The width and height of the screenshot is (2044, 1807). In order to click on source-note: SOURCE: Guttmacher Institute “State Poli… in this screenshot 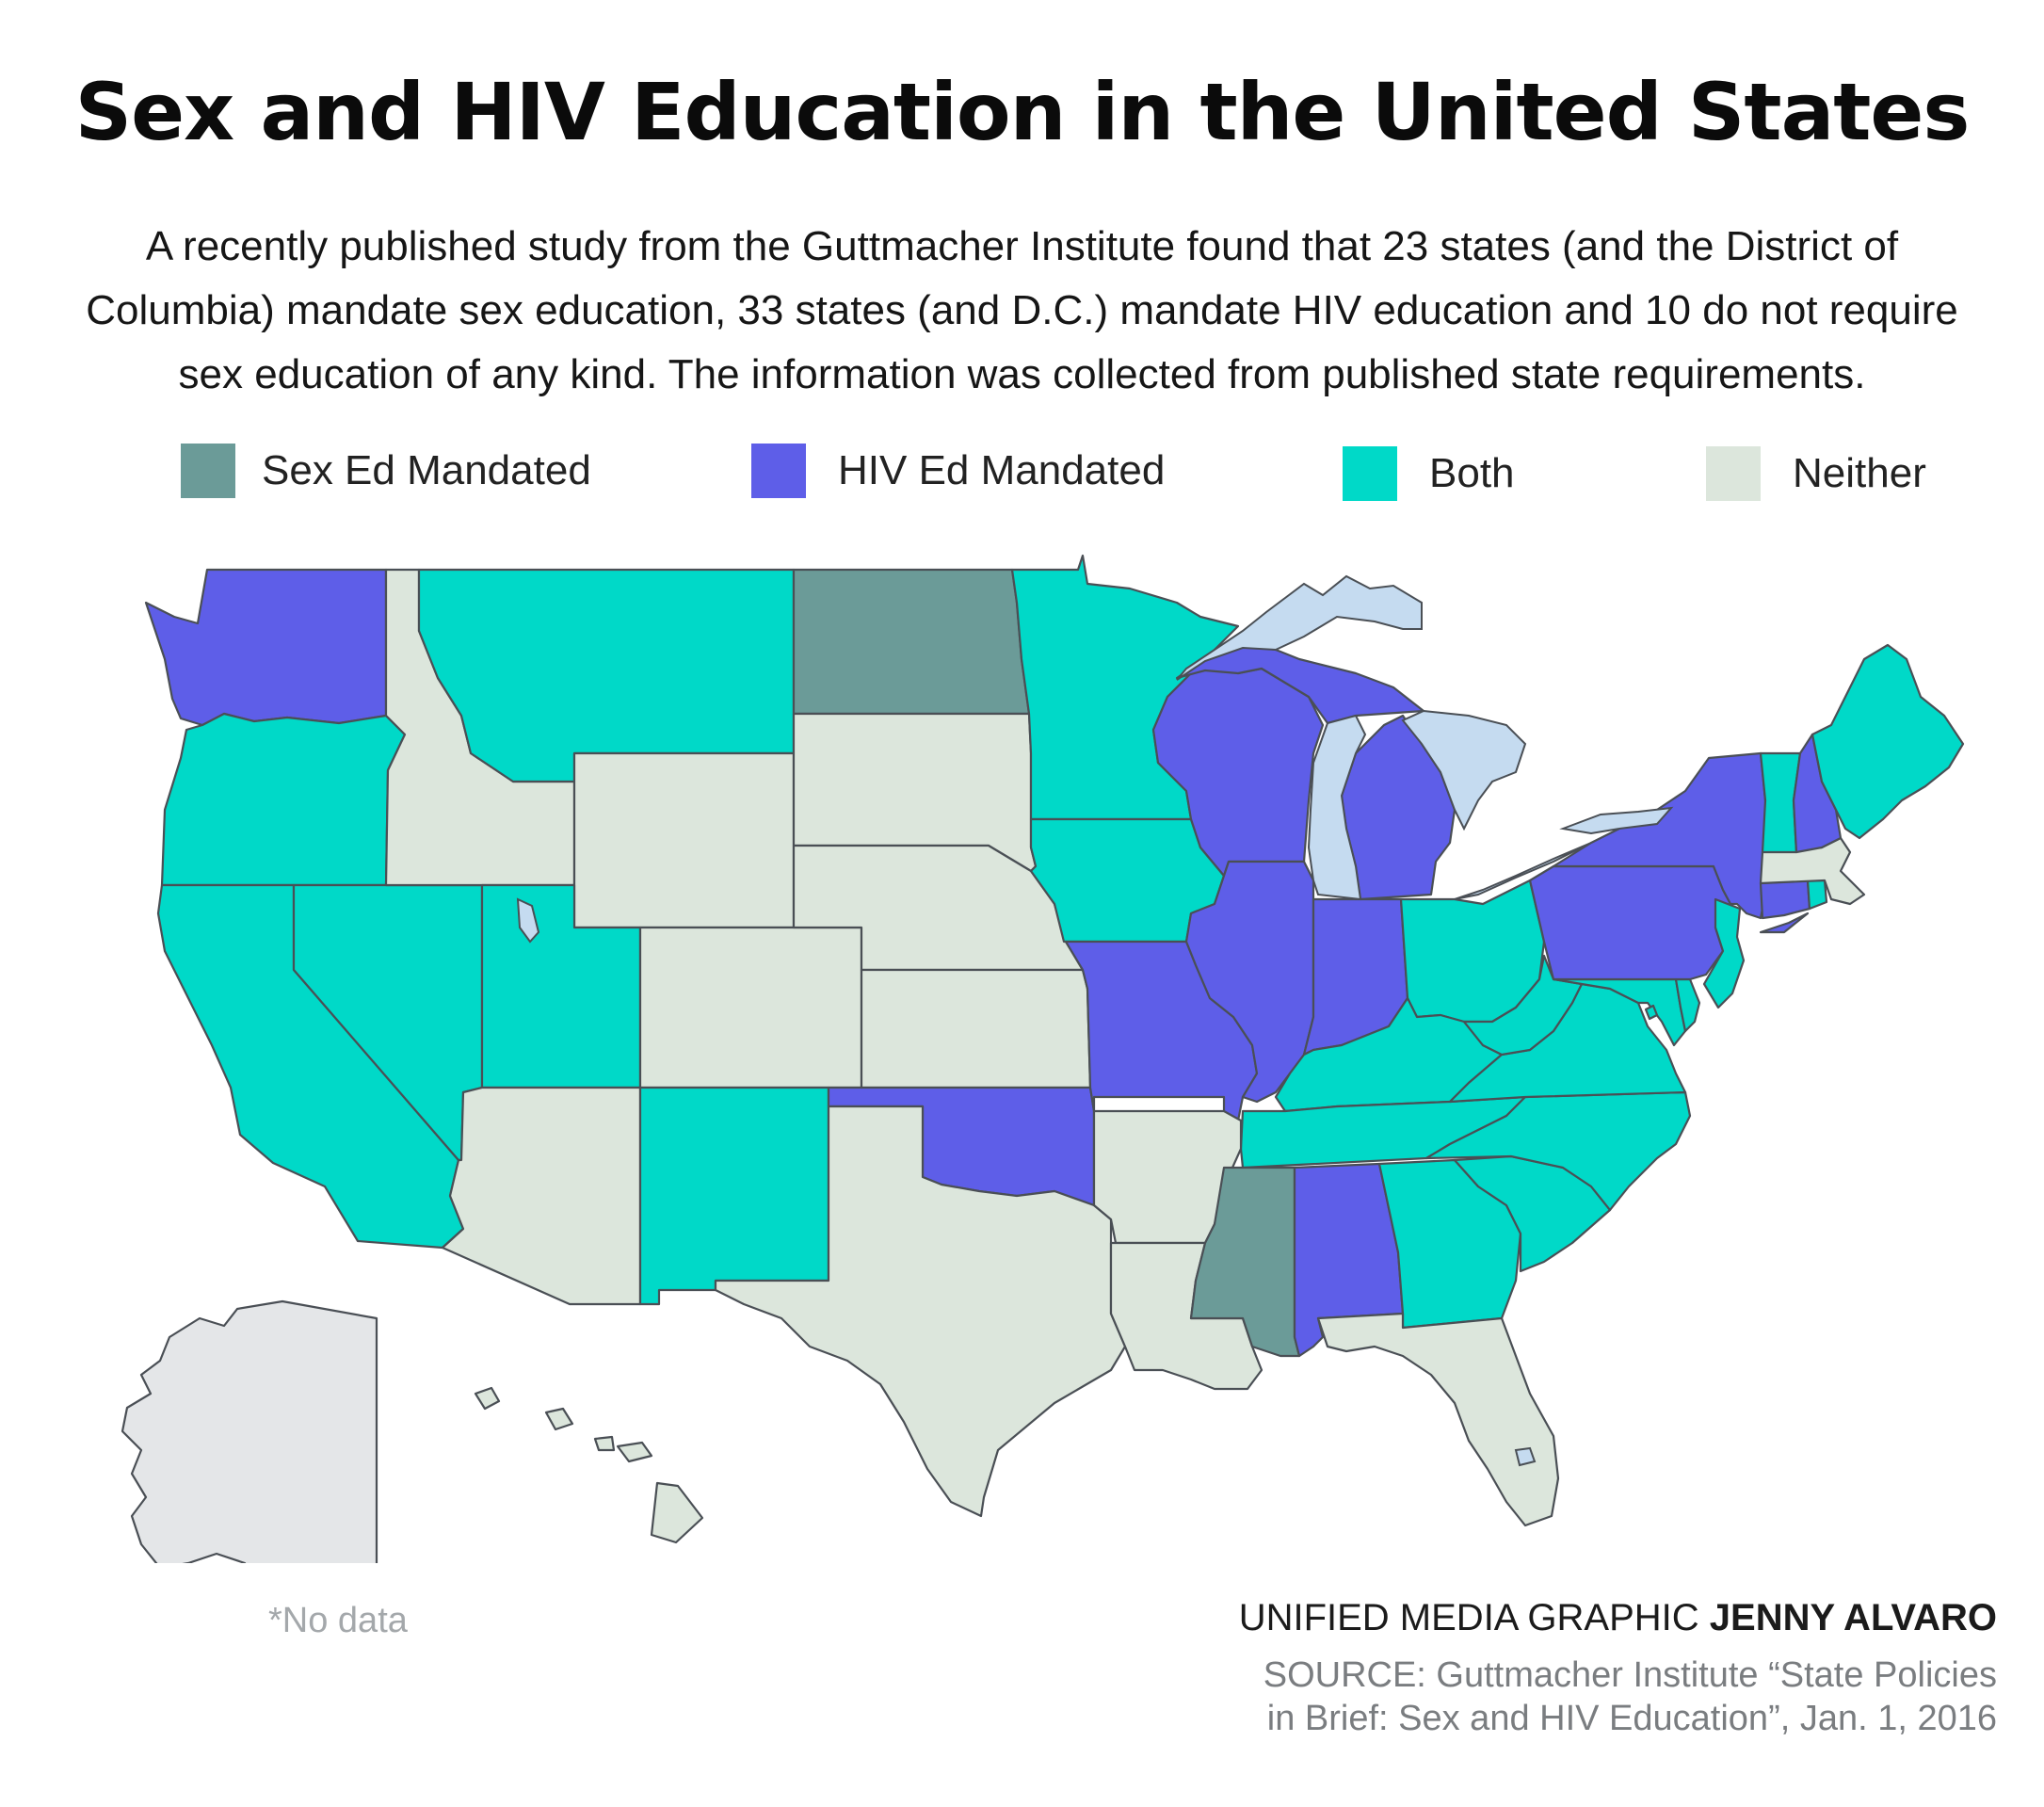, I will do `click(1573, 1697)`.